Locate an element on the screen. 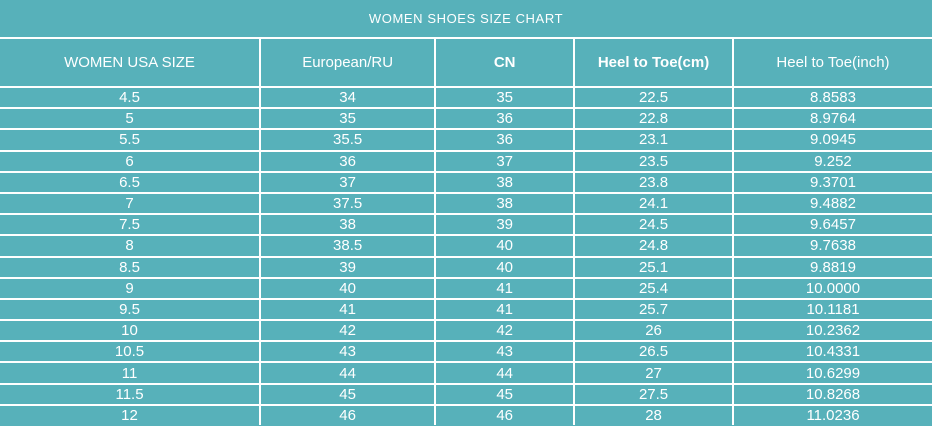  table-cell: 23.8 is located at coordinates (653, 181).